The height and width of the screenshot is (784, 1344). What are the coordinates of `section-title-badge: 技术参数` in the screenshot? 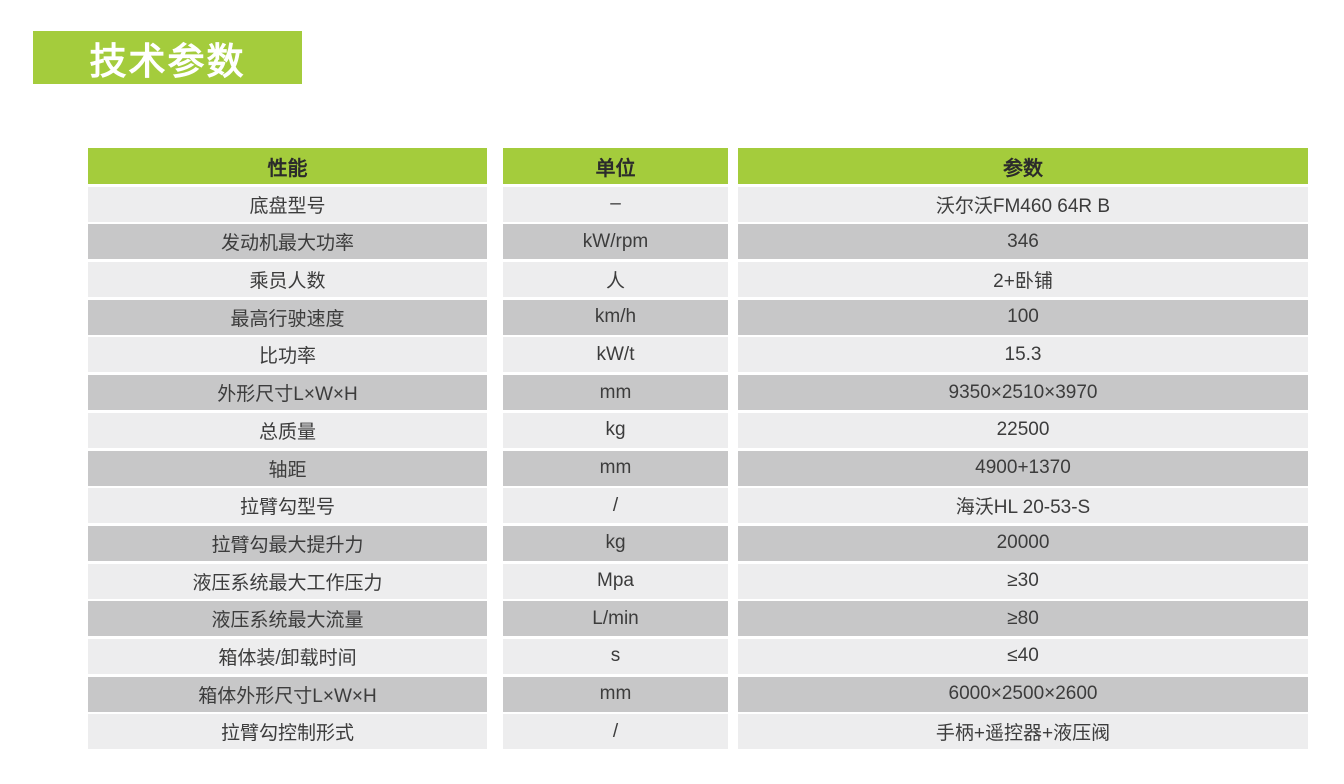 It's located at (167, 57).